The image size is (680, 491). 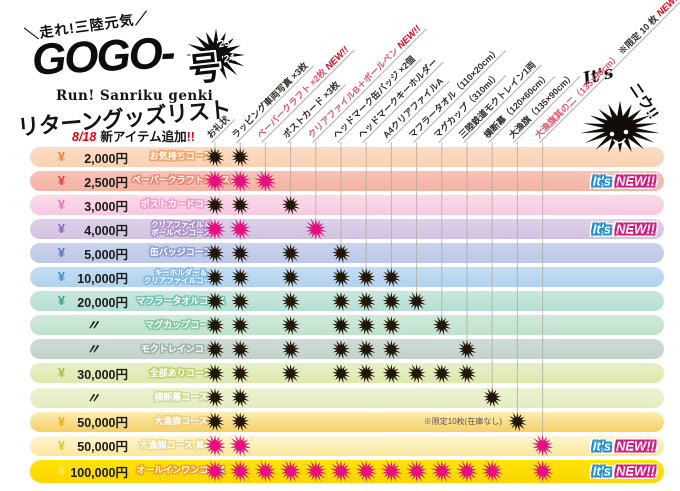 I want to click on course-row: 〃 モクトレインコース, so click(x=347, y=349).